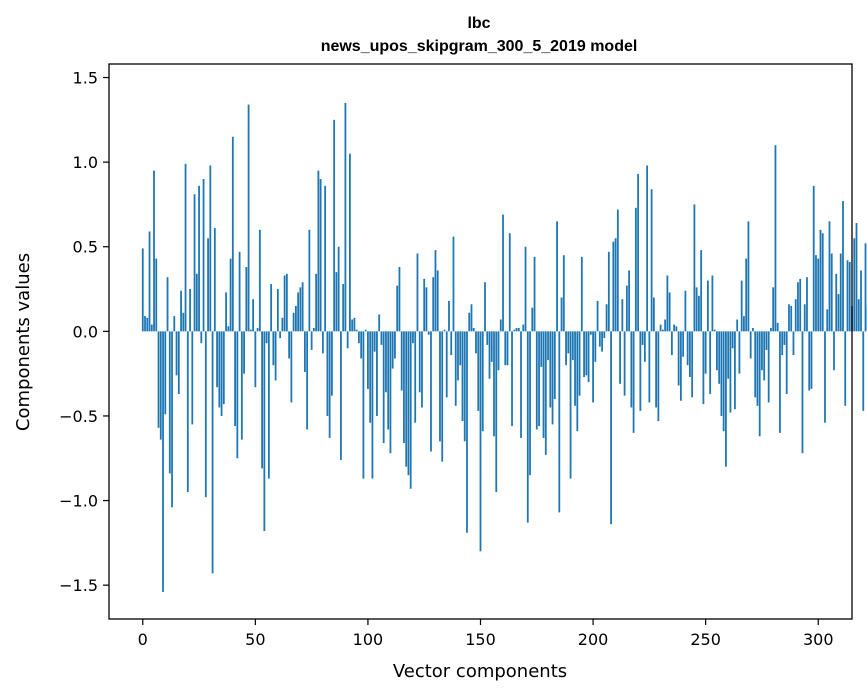  I want to click on x-tick-label-100: 100, so click(368, 639).